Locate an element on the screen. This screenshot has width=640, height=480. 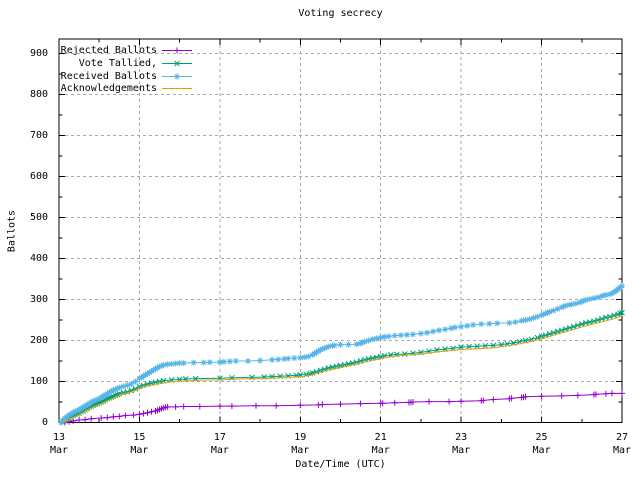
series-rejected-ballots-line is located at coordinates (343, 407).